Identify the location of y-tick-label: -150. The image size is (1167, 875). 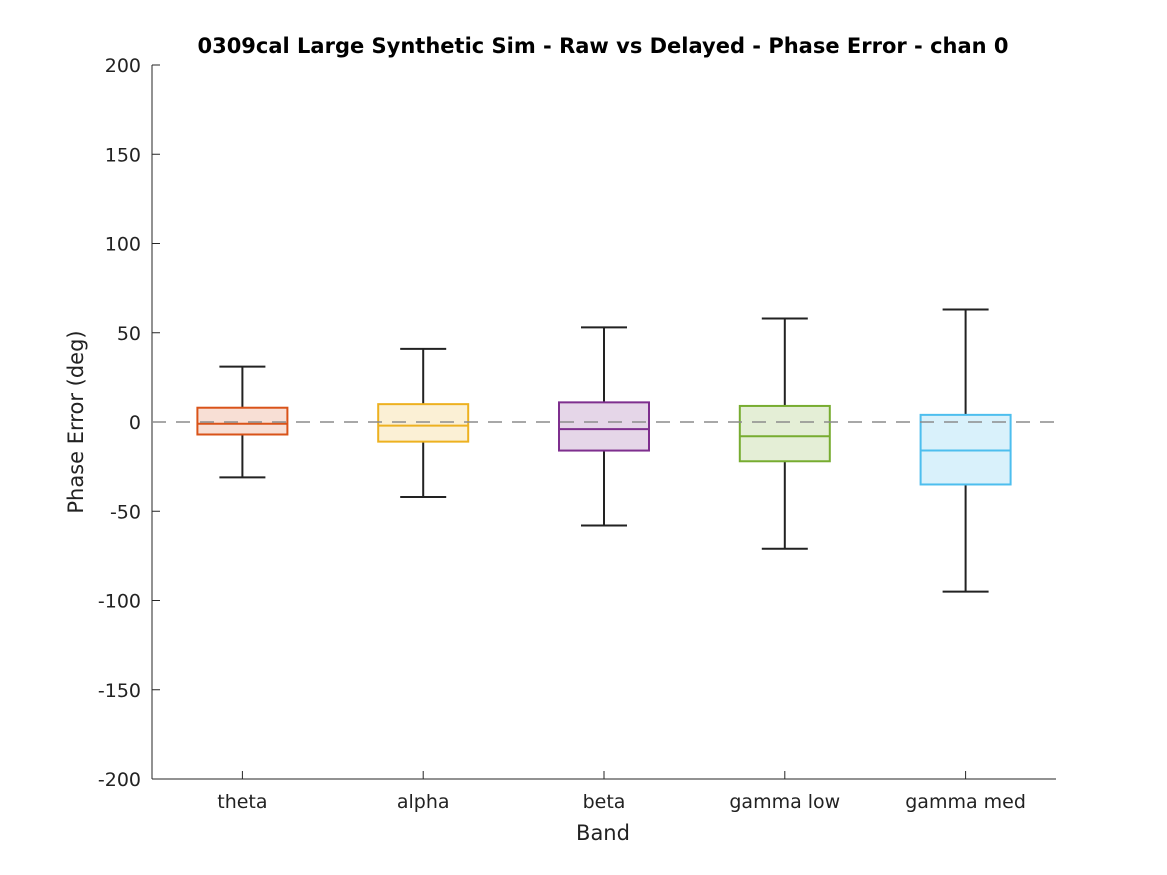
(119, 691).